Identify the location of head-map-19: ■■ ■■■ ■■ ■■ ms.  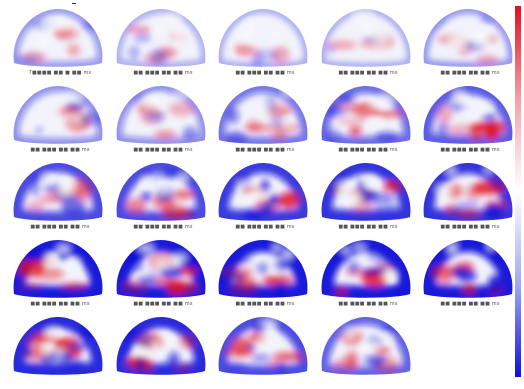
(366, 274).